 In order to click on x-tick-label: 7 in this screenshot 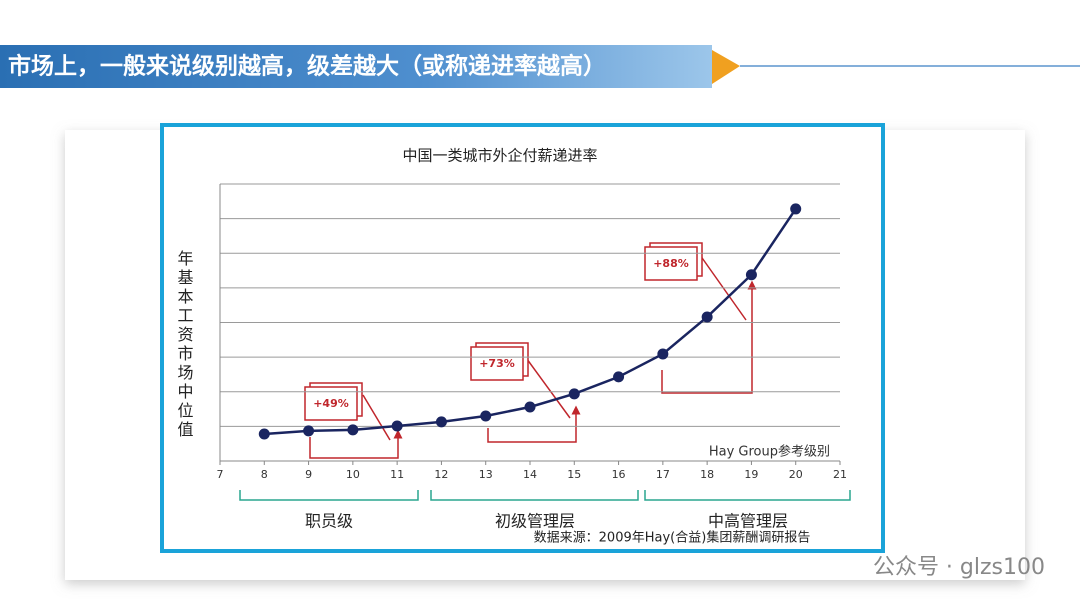, I will do `click(220, 474)`.